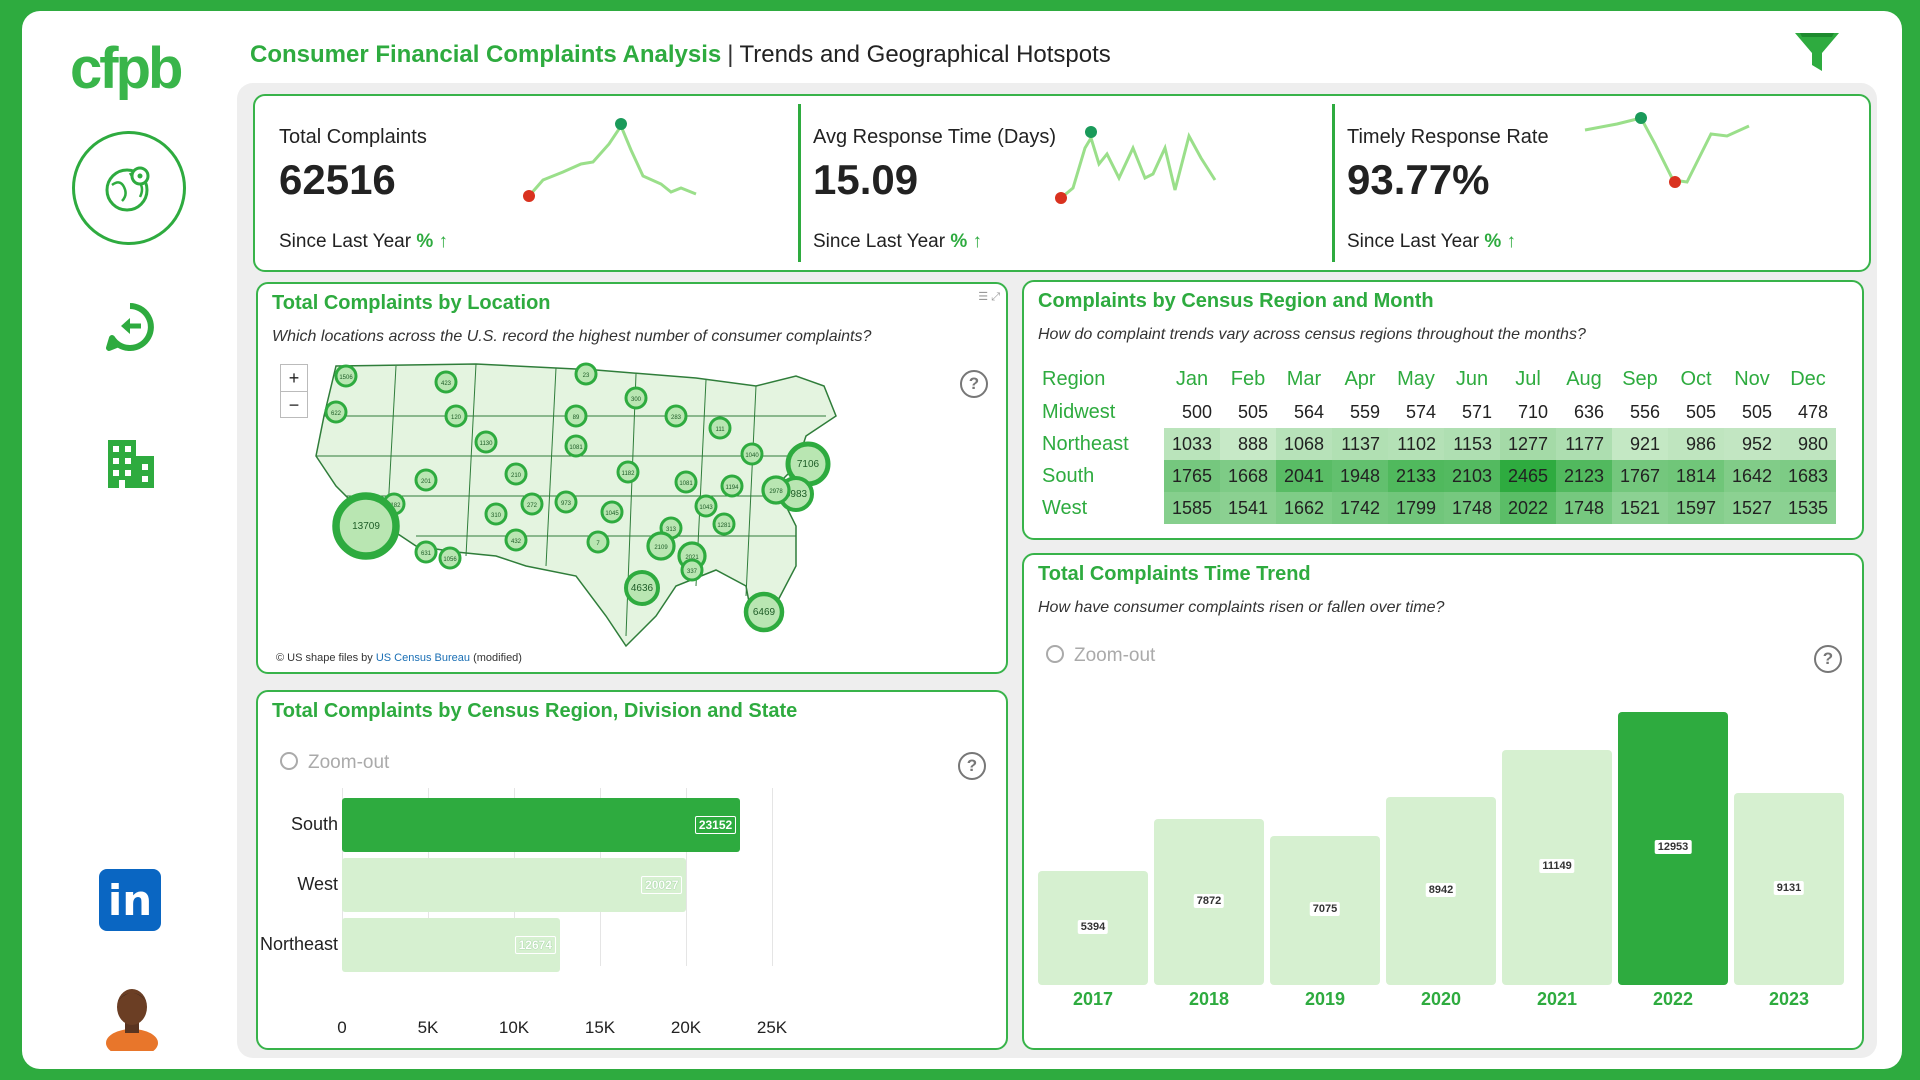 The width and height of the screenshot is (1920, 1080). I want to click on heatmap-cell: 571, so click(1472, 412).